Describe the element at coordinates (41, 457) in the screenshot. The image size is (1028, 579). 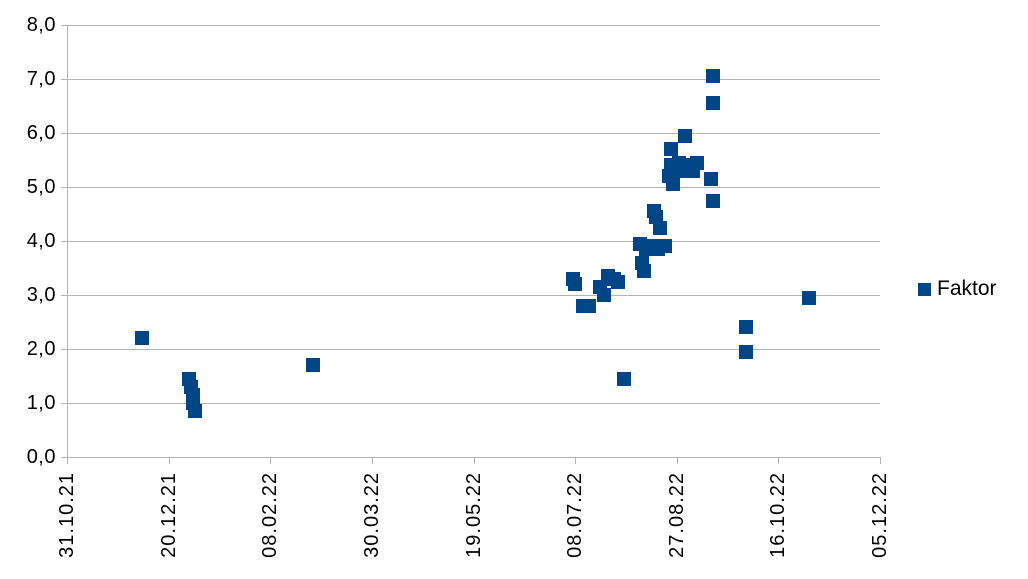
I see `y-axis-label: 0,0` at that location.